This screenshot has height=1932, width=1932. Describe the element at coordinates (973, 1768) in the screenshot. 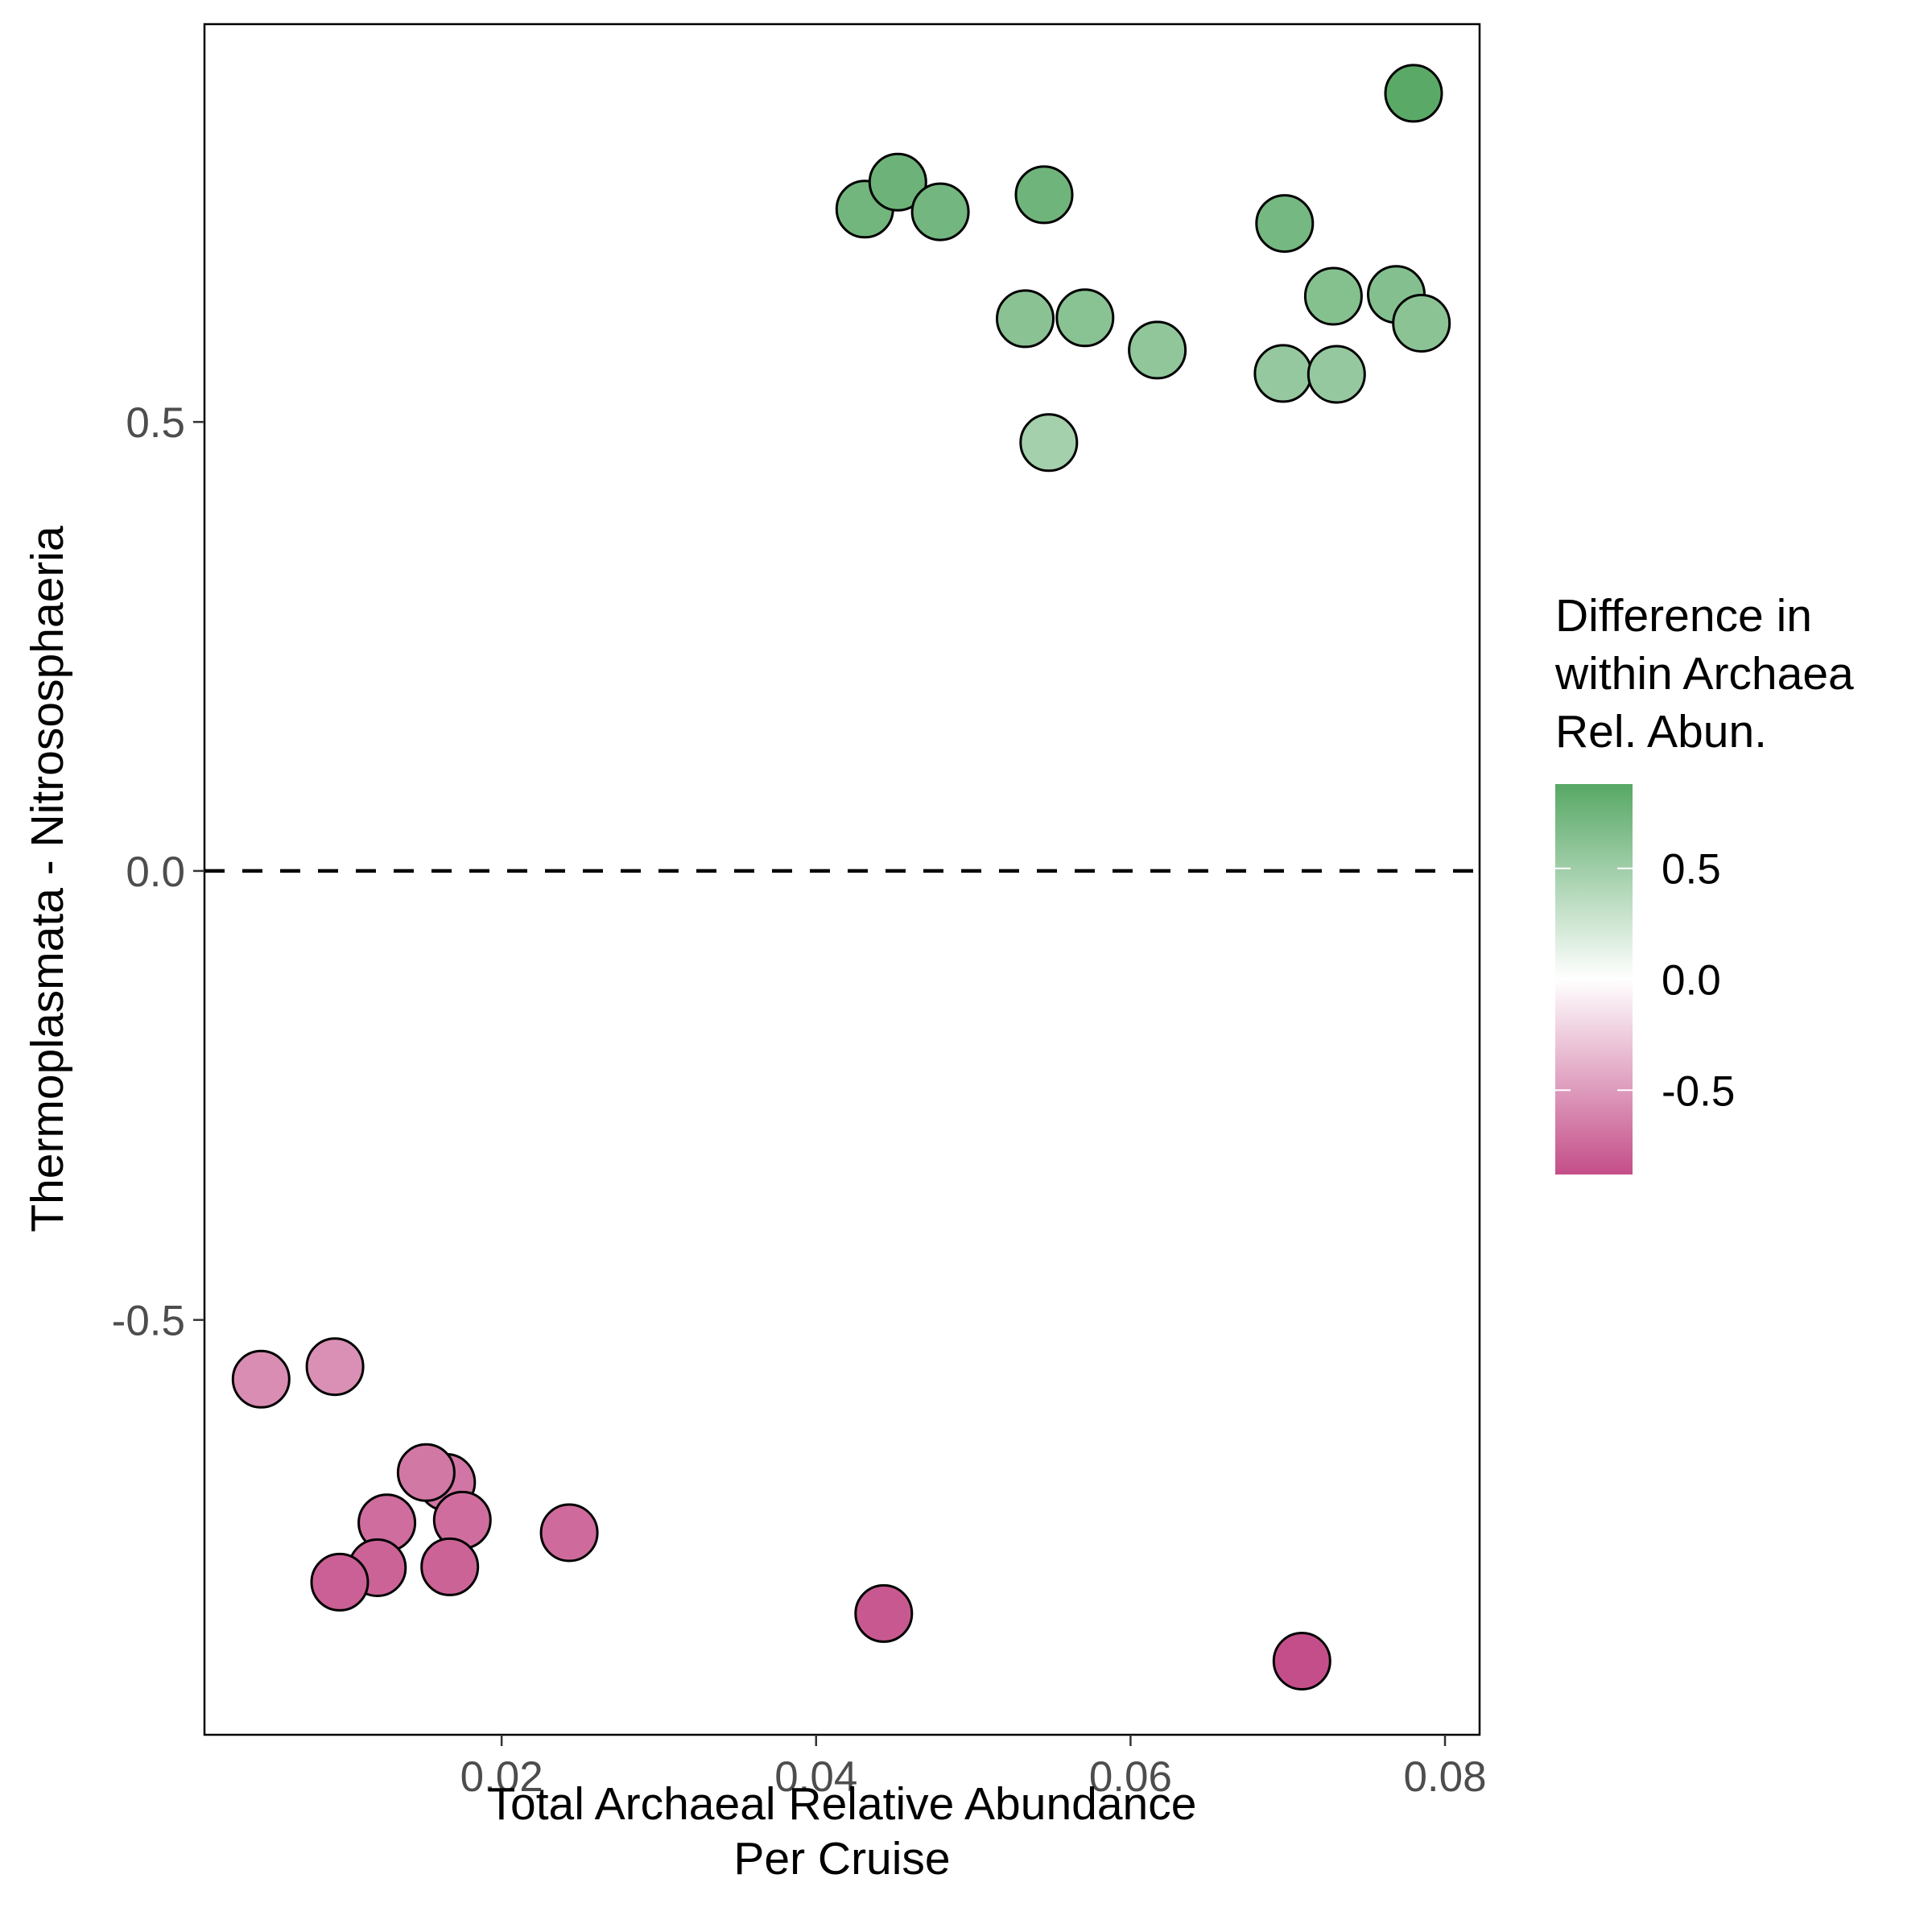

I see `x-axis: 0.02 0.04 0.06 0.08` at that location.